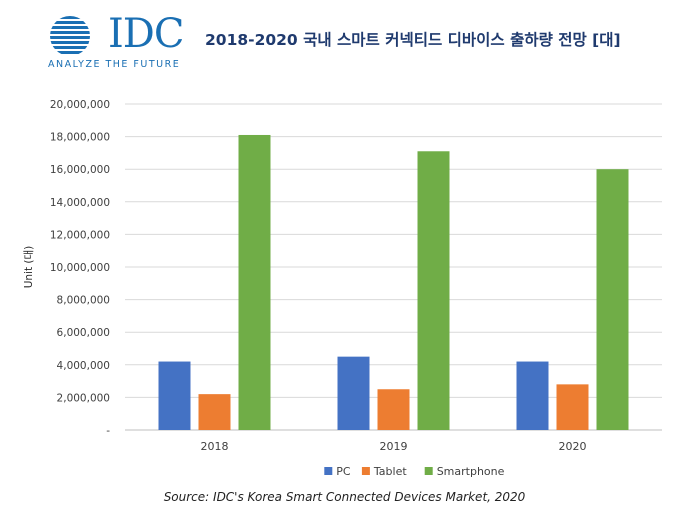  What do you see at coordinates (365, 471) in the screenshot?
I see `legend-swatch-tablet` at bounding box center [365, 471].